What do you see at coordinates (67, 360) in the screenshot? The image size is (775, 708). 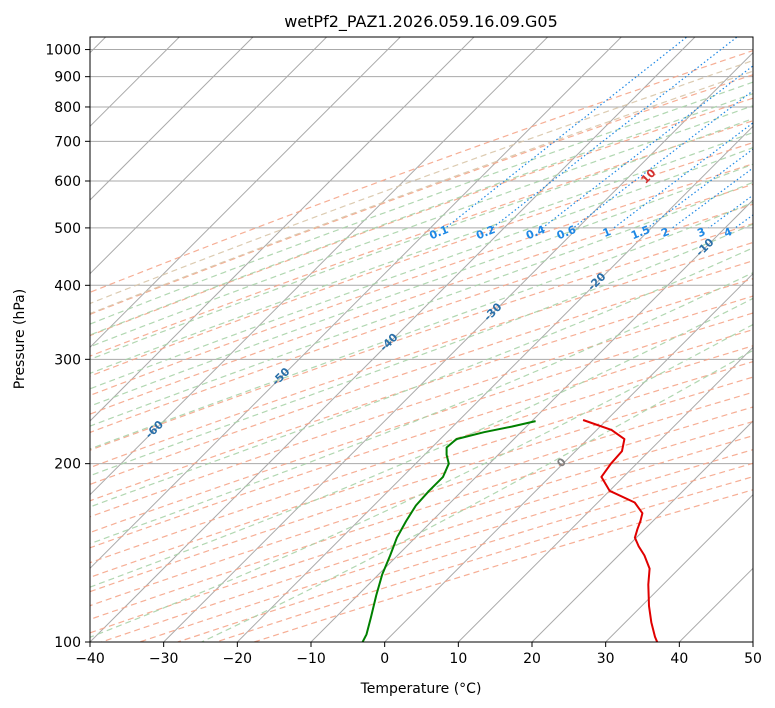 I see `y-tick-label: 300` at bounding box center [67, 360].